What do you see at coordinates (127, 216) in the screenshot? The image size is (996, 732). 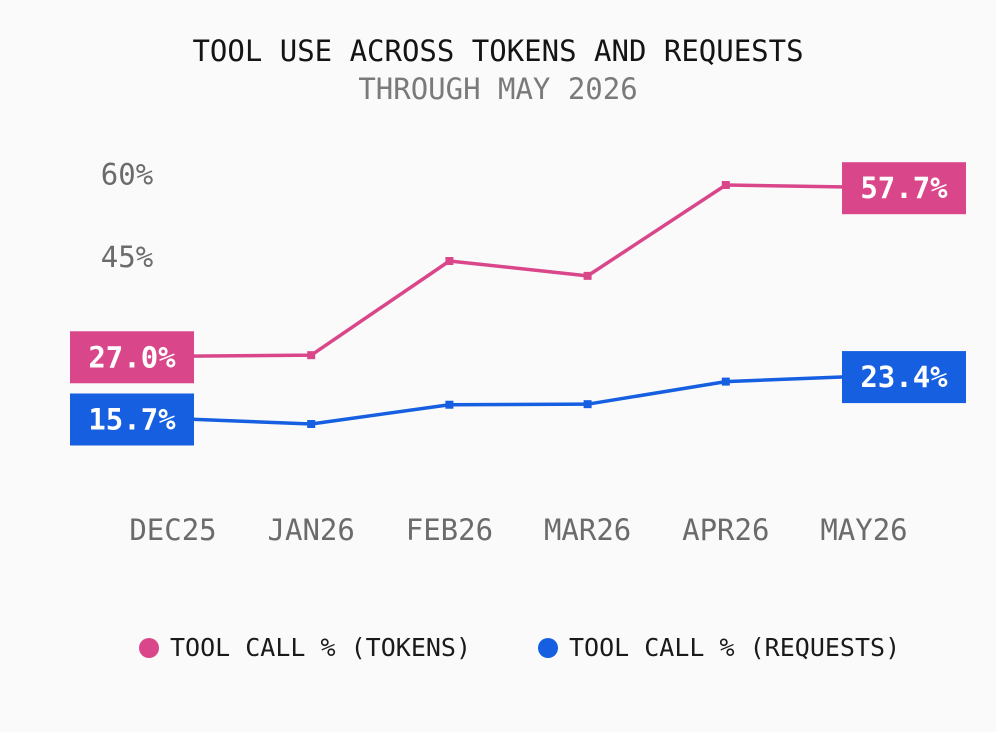 I see `y-axis-ticks: 45% 60%` at bounding box center [127, 216].